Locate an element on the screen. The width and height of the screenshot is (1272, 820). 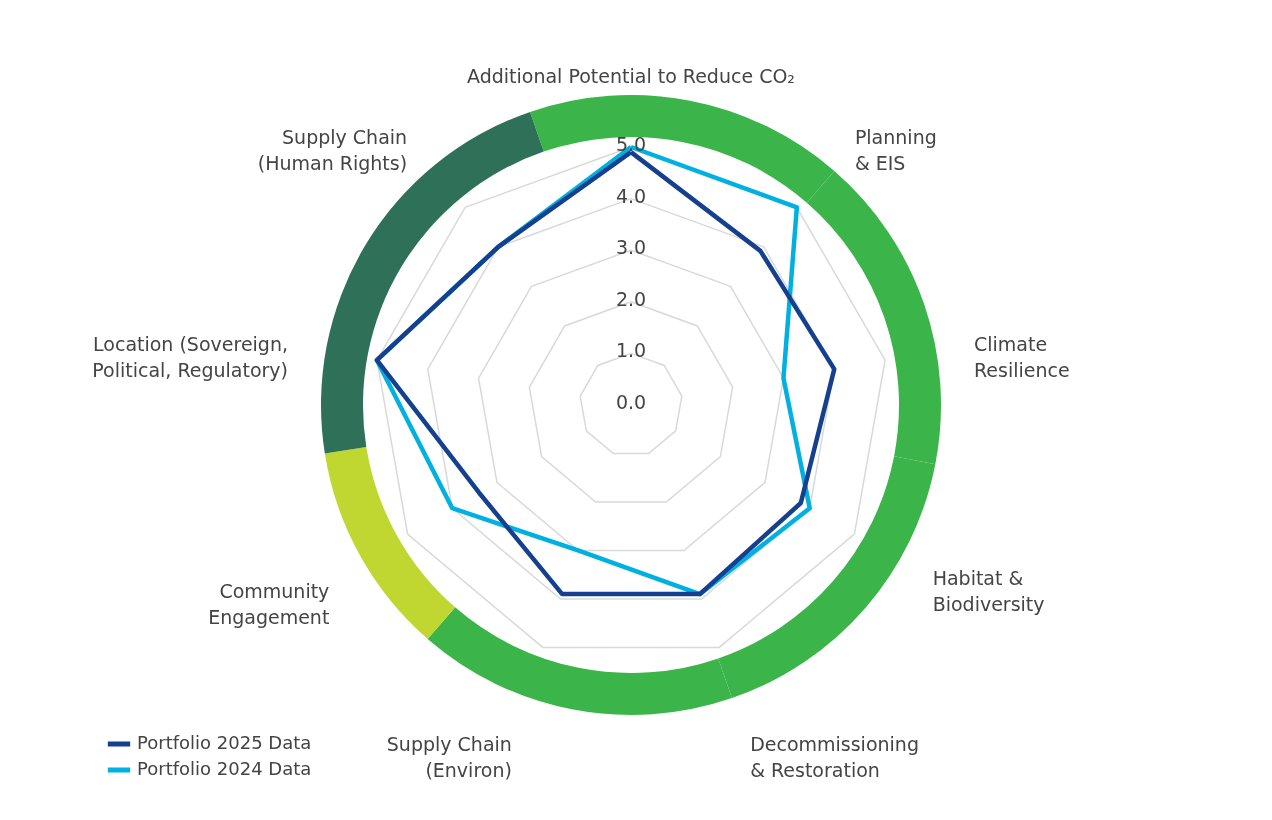
spoke-label: Decommissioning & Restoration is located at coordinates (834, 757).